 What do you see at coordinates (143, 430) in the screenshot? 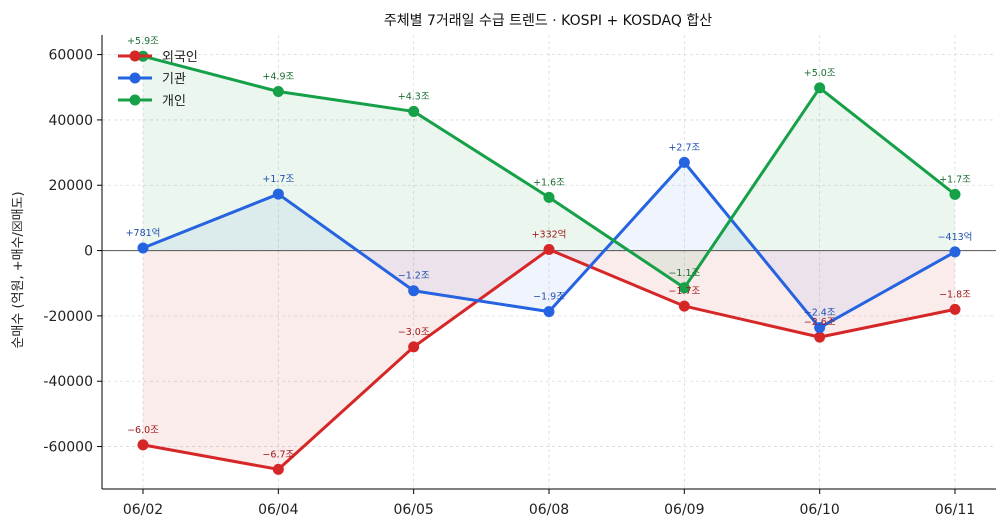
I see `data-label: −6.0조` at bounding box center [143, 430].